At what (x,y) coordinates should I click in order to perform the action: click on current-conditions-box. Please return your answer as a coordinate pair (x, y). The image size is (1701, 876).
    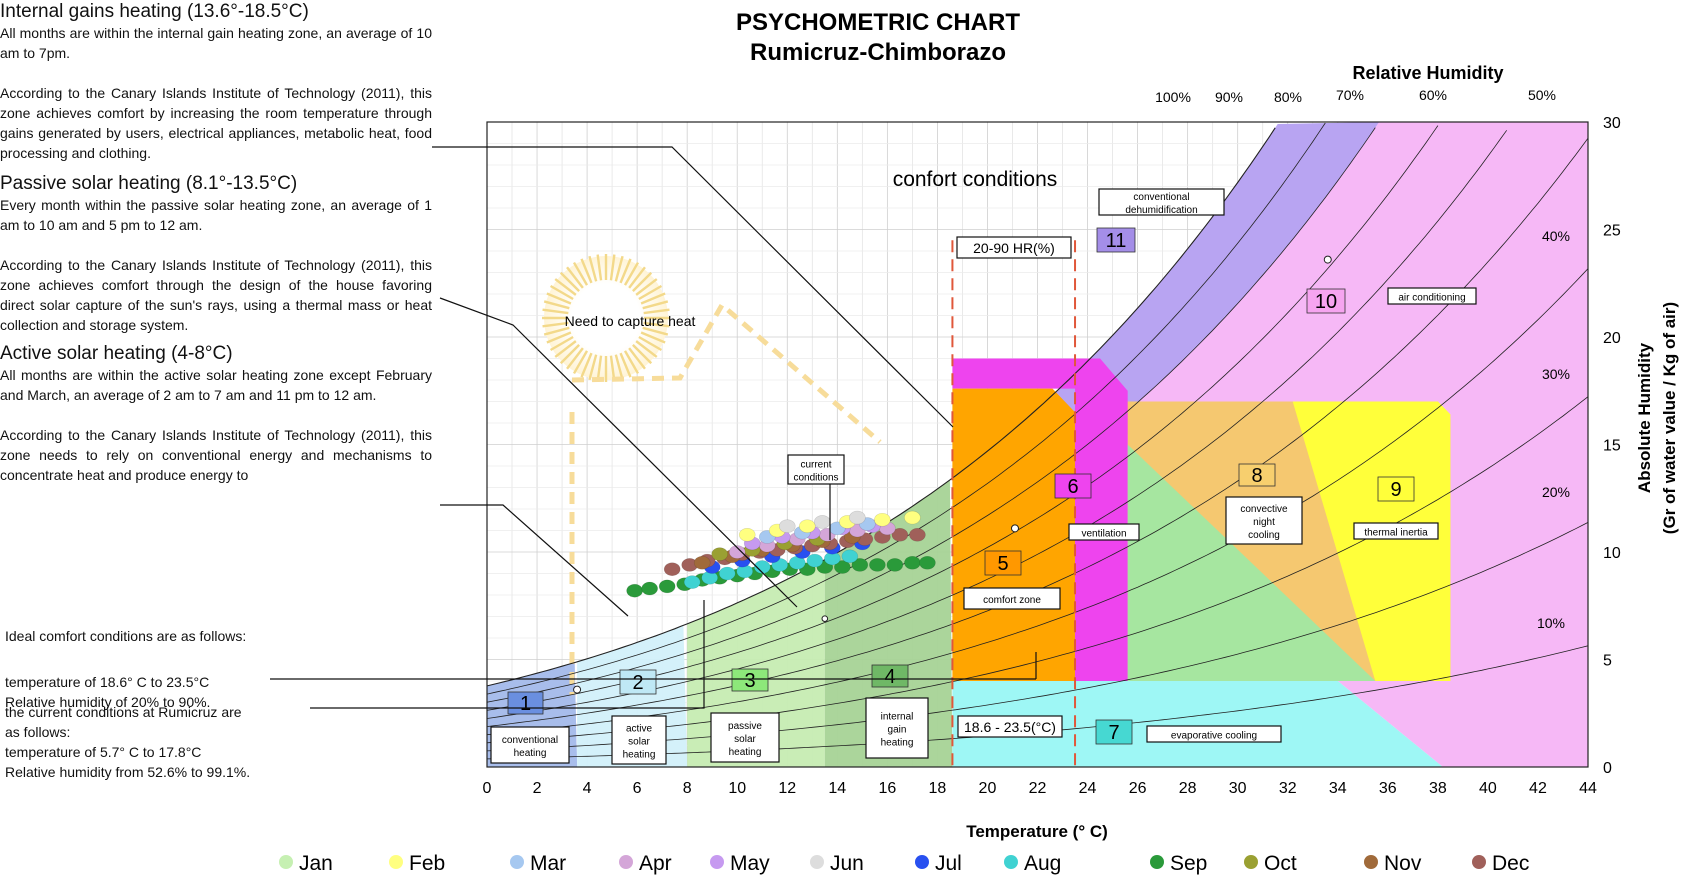
    Looking at the image, I should click on (816, 469).